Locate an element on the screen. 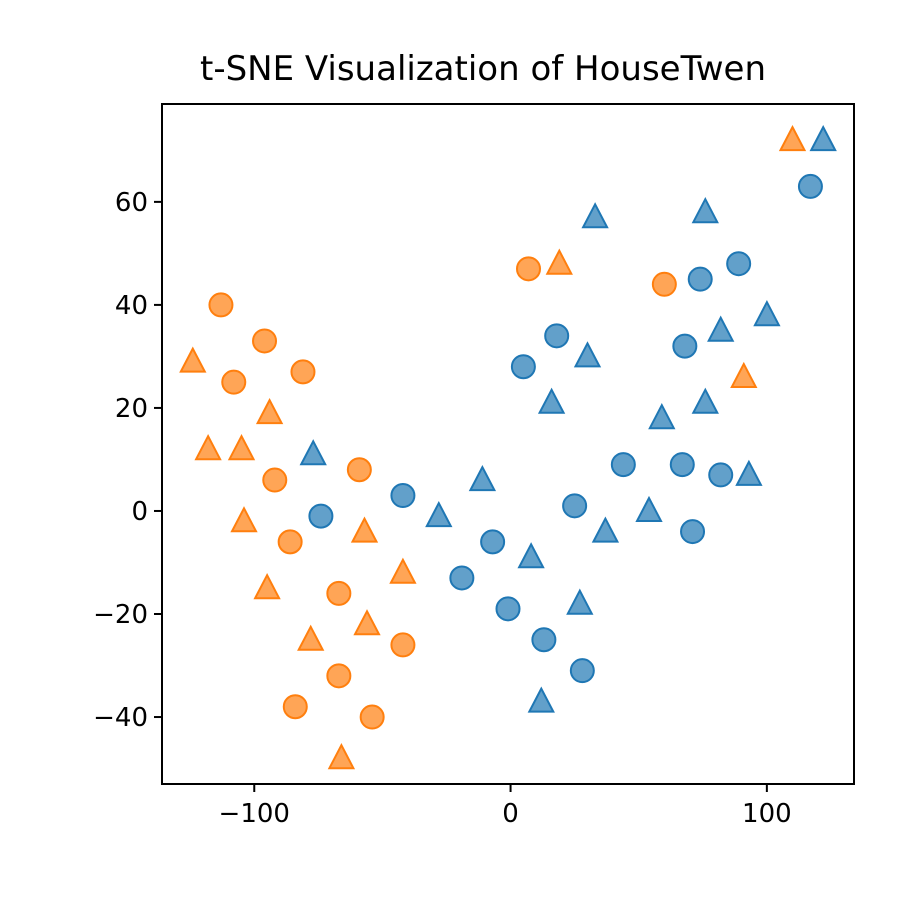  x-tick-label: 100 is located at coordinates (767, 814).